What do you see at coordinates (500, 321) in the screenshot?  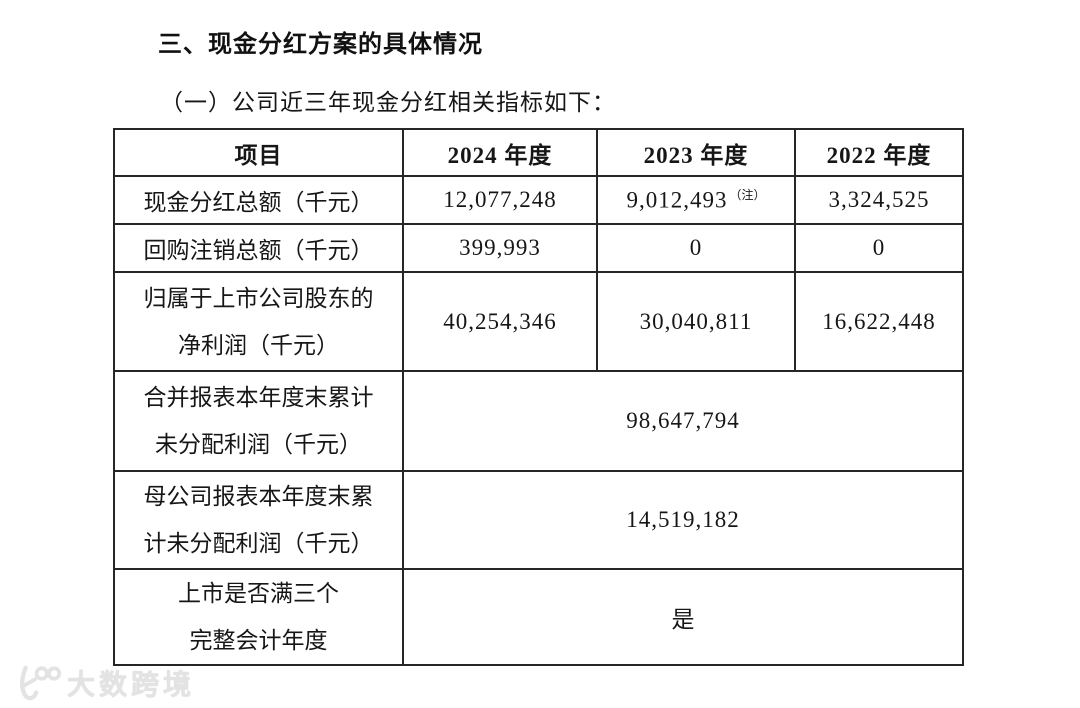 I see `cell-2024: 40,254,346` at bounding box center [500, 321].